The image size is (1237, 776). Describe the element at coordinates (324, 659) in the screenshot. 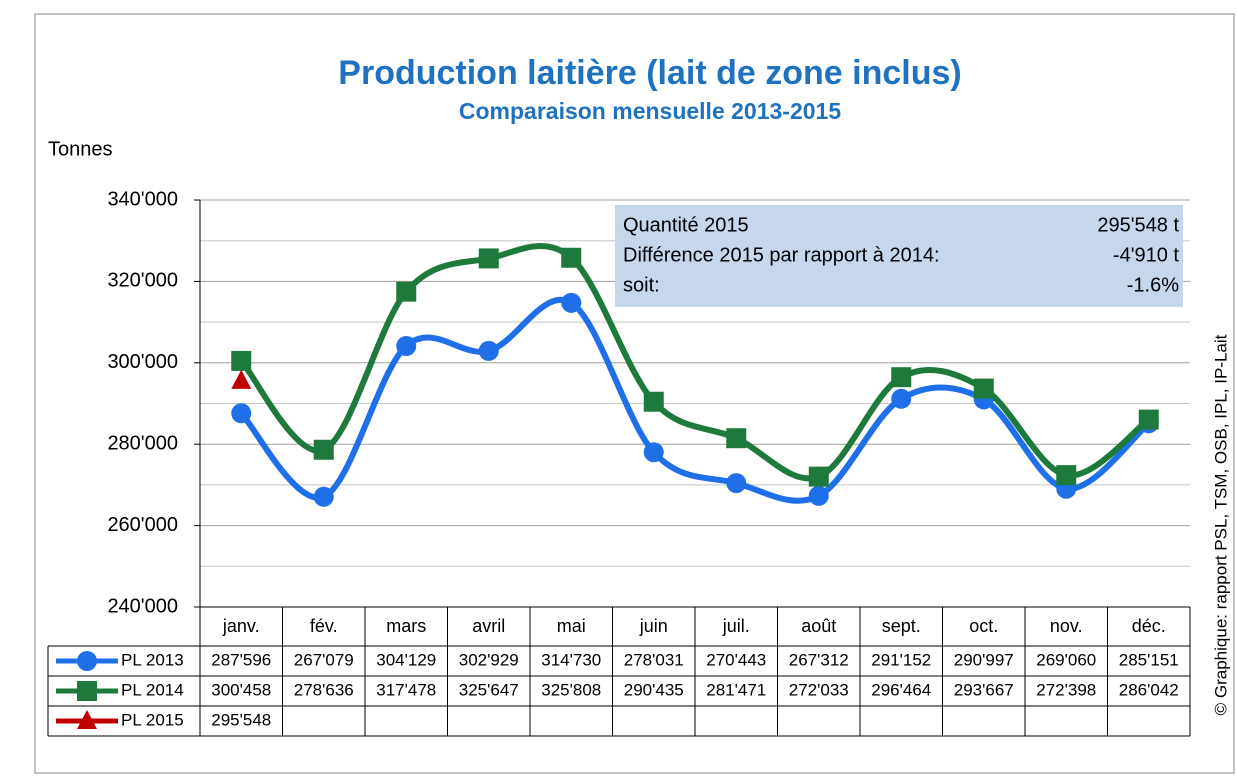

I see `data-table-value: 267'079` at that location.